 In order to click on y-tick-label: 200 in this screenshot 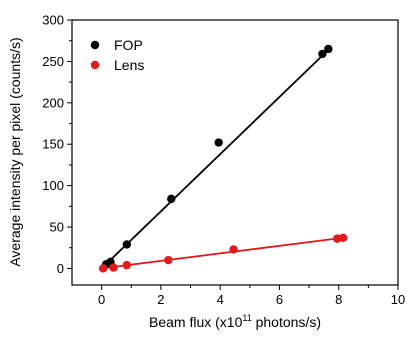, I will do `click(53, 102)`.